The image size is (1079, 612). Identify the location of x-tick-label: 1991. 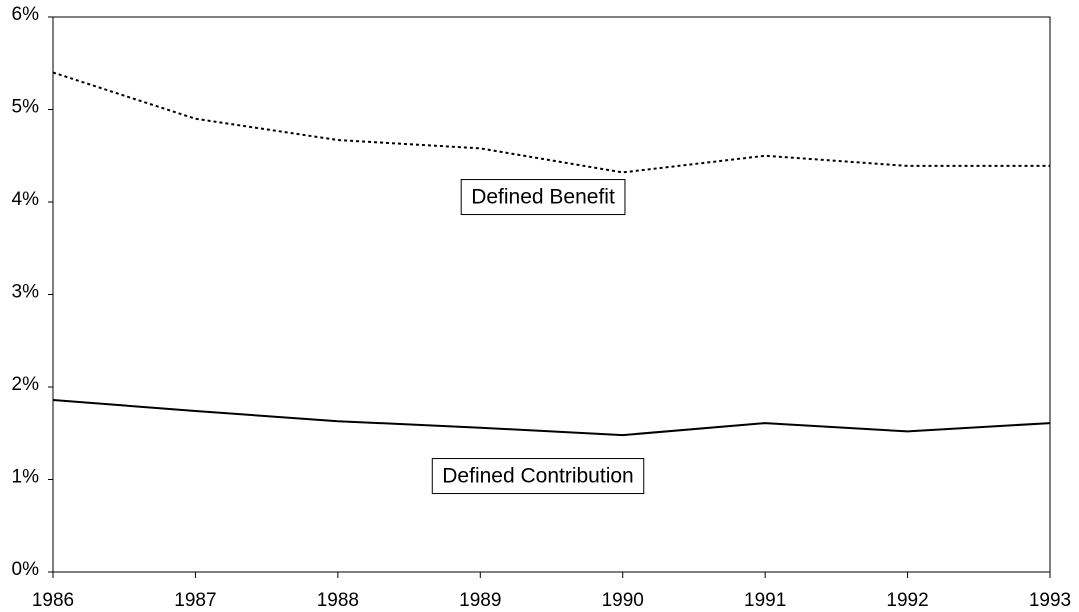
(765, 600).